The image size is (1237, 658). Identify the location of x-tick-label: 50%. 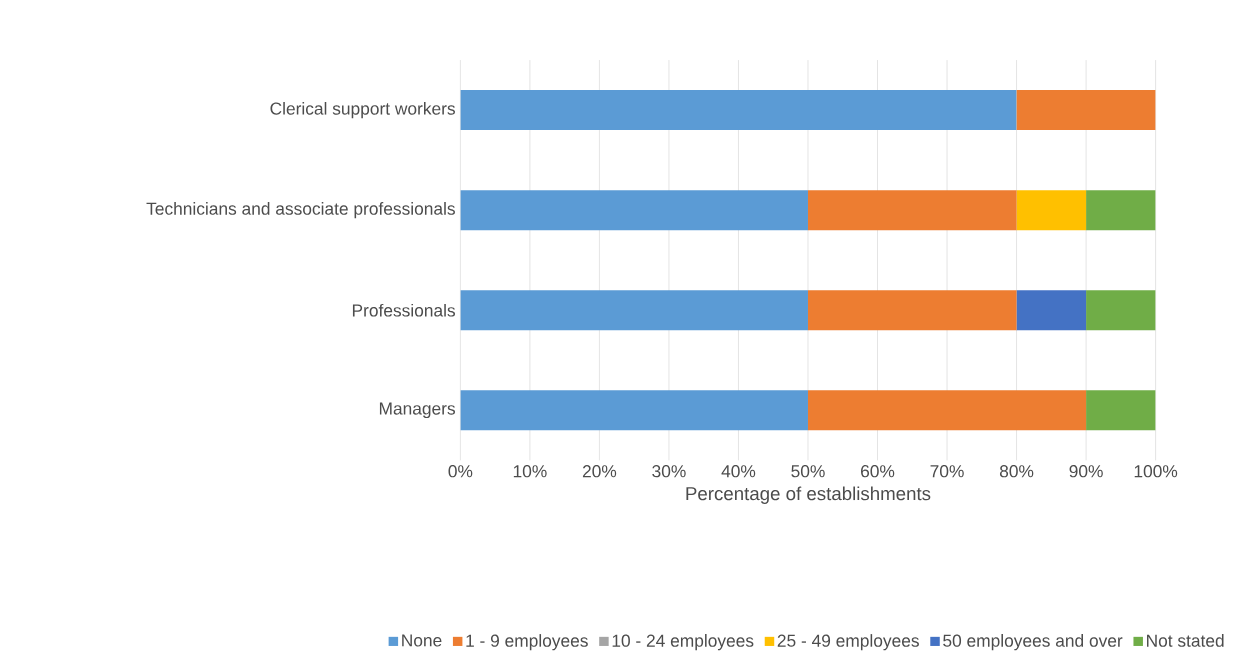
(808, 471).